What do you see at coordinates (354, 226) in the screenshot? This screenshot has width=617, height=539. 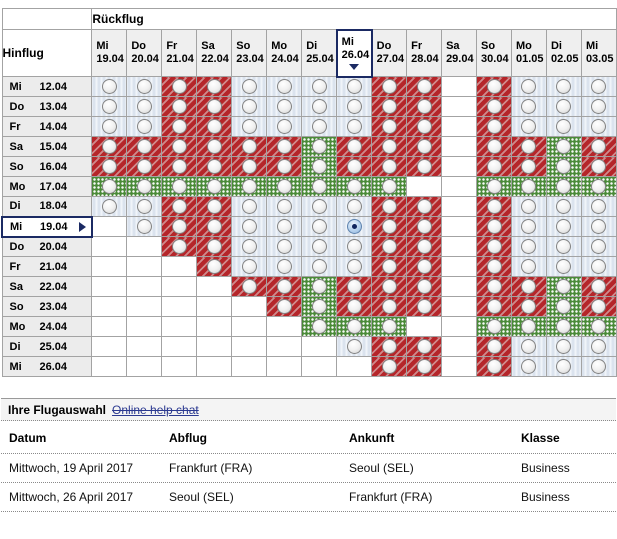 I see `radio-button-selected` at bounding box center [354, 226].